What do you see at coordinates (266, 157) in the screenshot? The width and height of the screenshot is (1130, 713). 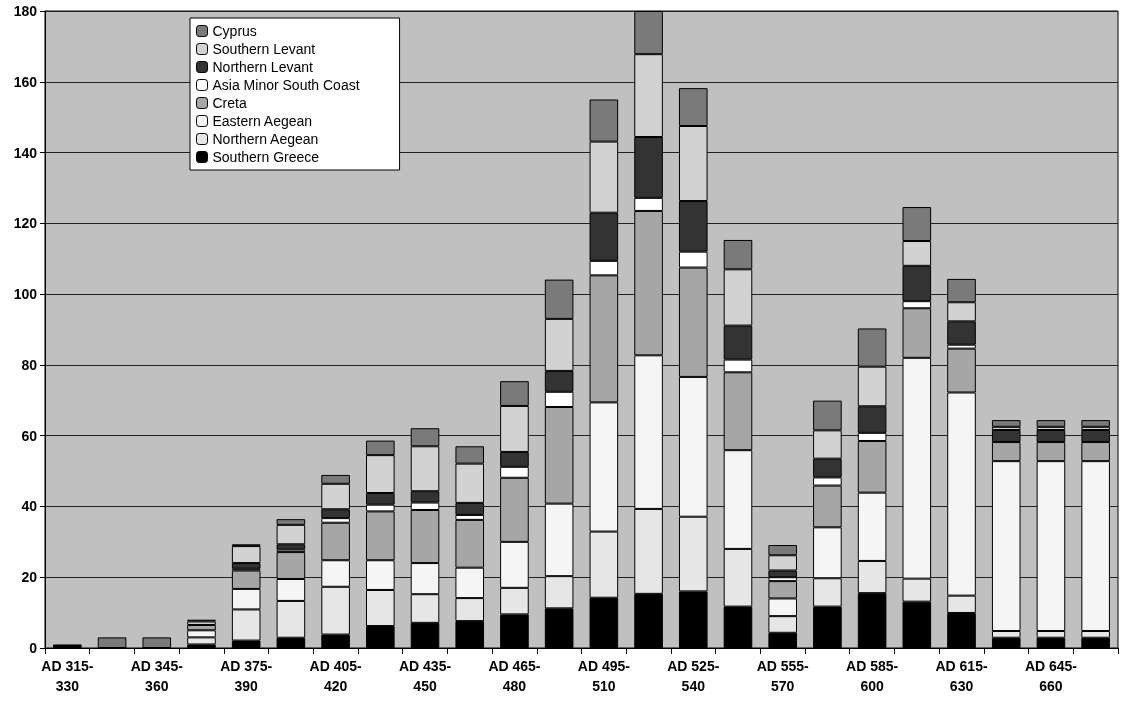 I see `legend-label: Southern Greece` at bounding box center [266, 157].